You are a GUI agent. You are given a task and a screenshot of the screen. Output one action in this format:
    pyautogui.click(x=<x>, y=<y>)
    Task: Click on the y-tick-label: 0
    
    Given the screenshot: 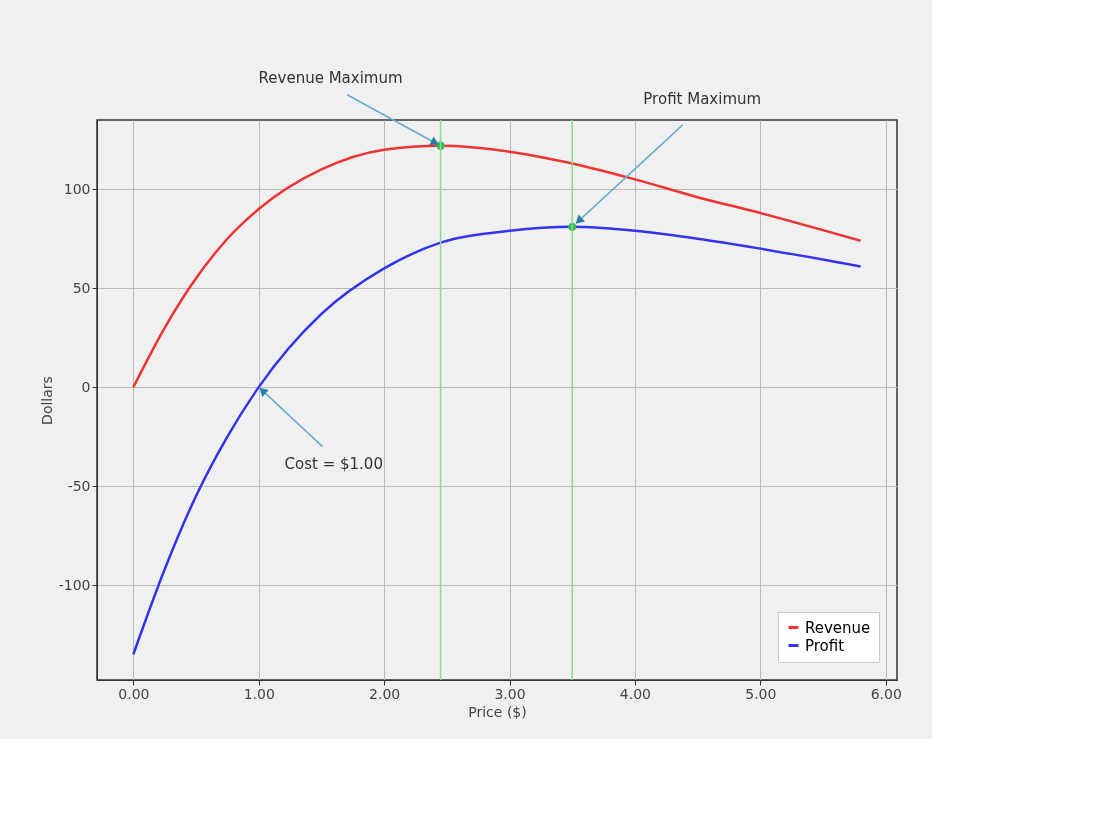 What is the action you would take?
    pyautogui.click(x=86, y=386)
    